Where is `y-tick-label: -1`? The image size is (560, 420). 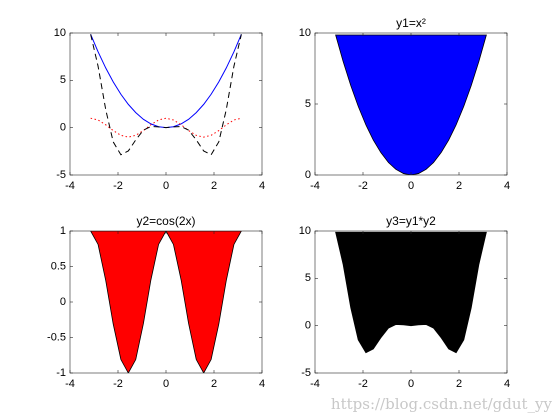 y-tick-label: -1 is located at coordinates (61, 373).